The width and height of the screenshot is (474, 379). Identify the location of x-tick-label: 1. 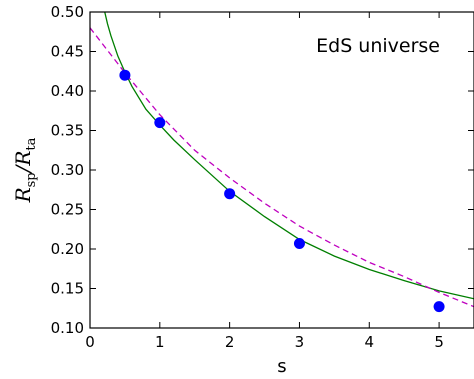
(160, 342).